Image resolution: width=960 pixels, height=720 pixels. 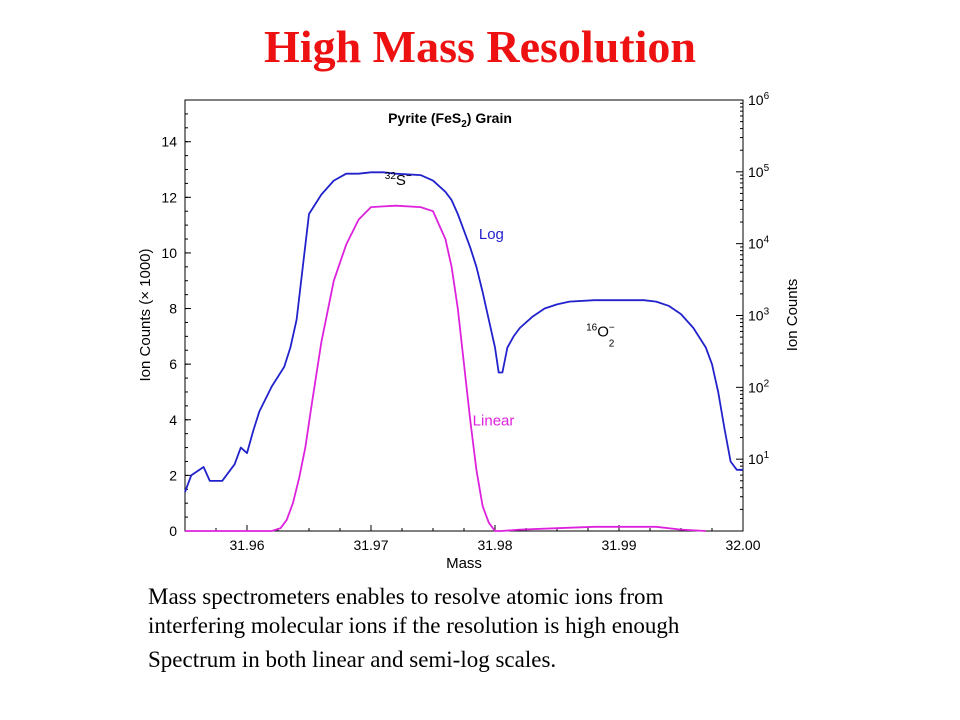 What do you see at coordinates (753, 301) in the screenshot?
I see `y2-axis-ticks: 10¹ 10² 10³ 10⁴ 10⁵ 106` at bounding box center [753, 301].